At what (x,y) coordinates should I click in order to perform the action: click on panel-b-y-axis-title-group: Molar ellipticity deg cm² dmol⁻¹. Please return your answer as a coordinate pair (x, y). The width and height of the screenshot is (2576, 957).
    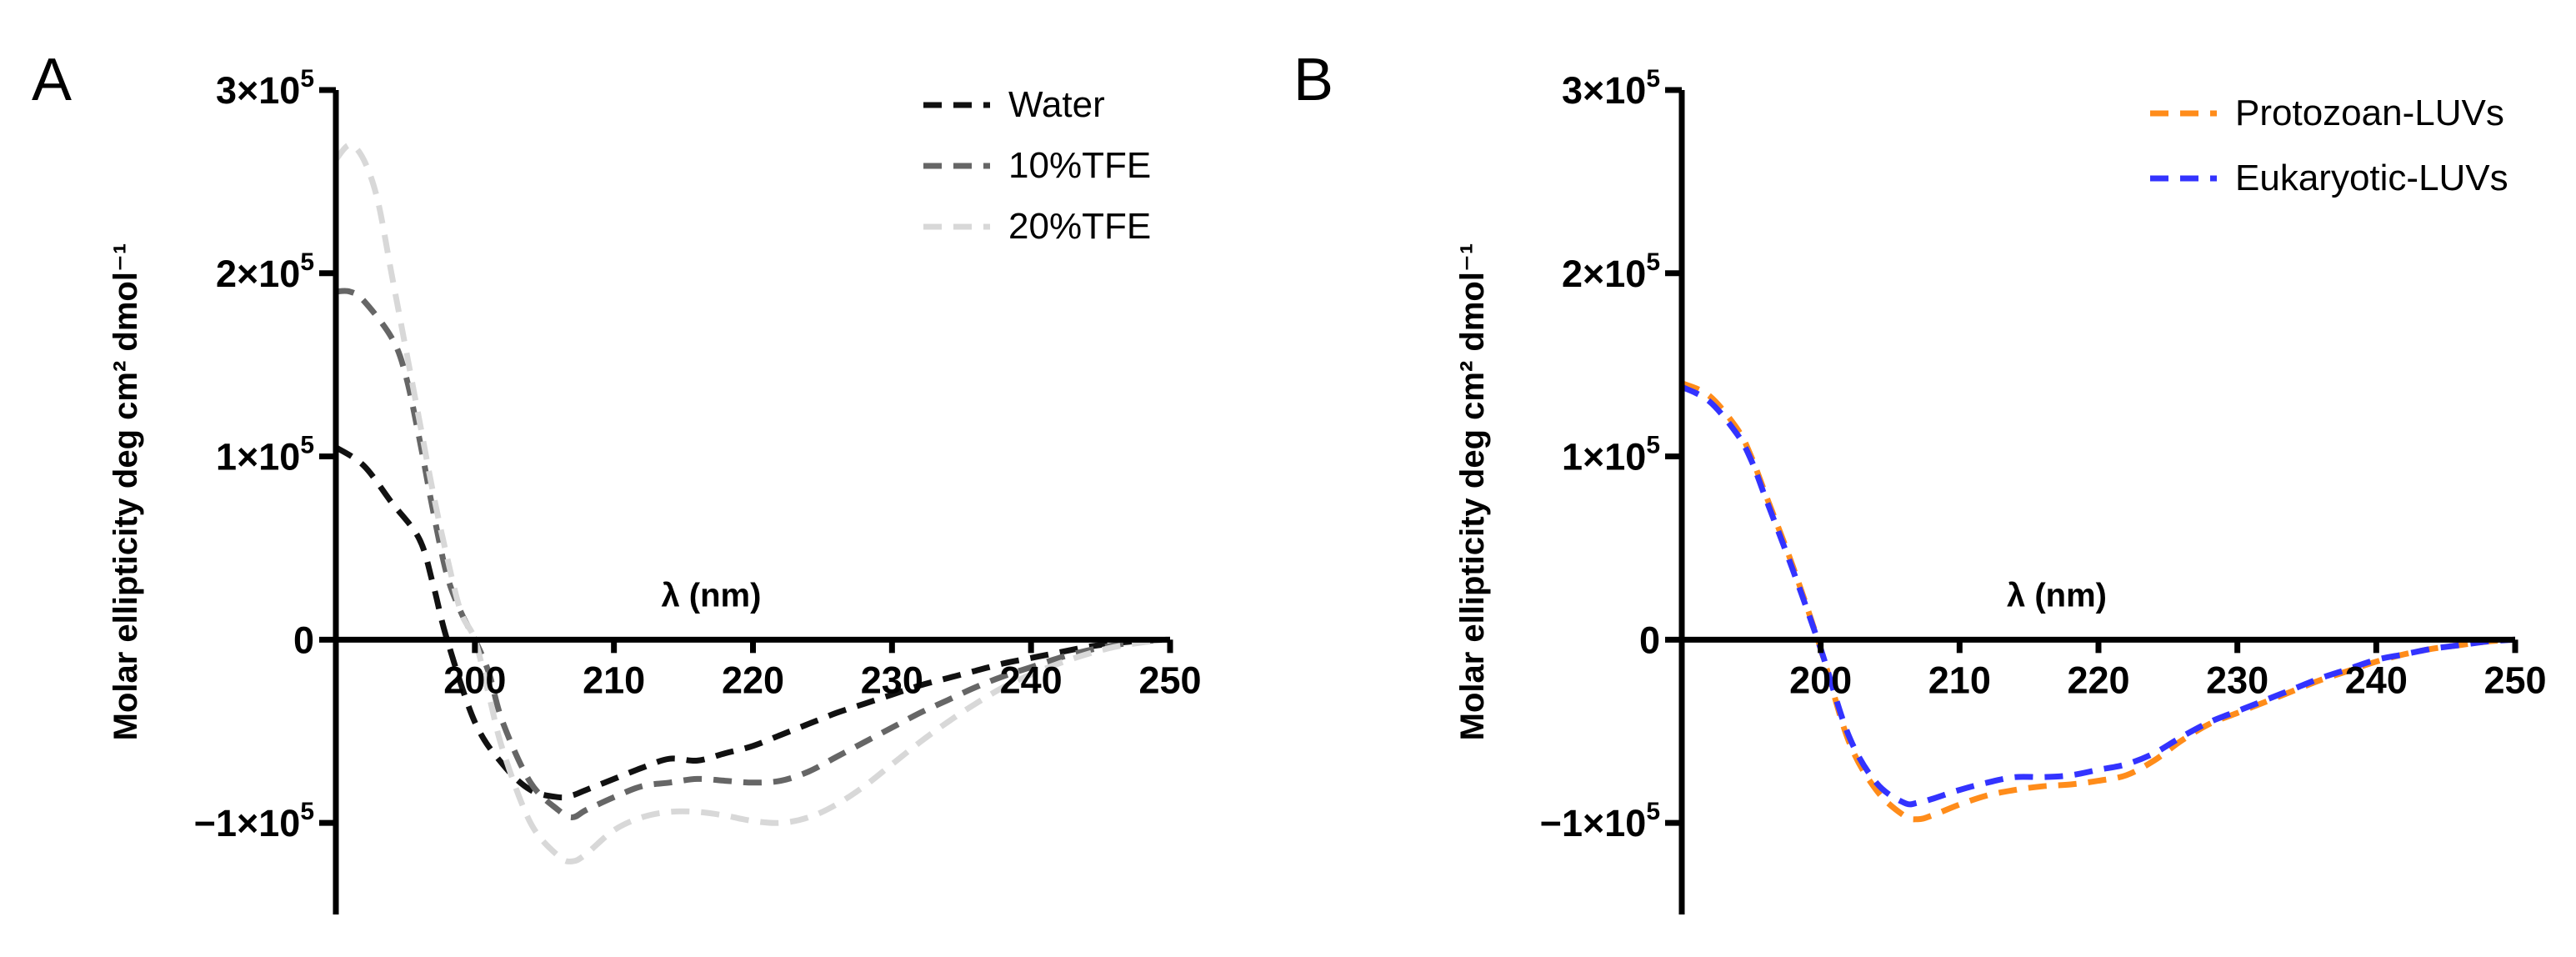
    Looking at the image, I should click on (1473, 492).